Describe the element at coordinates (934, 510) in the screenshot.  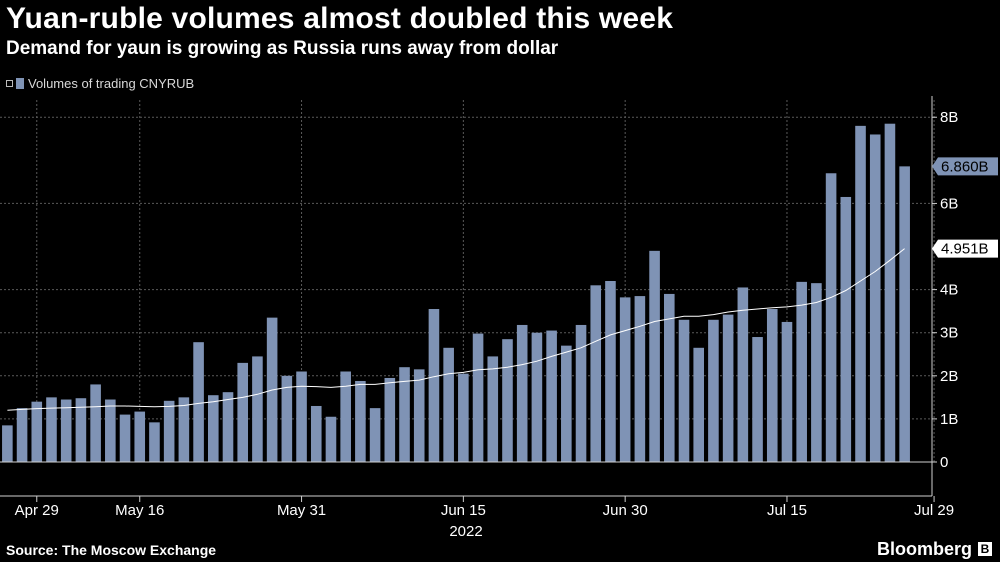
I see `x-tick-label: Jul 29` at that location.